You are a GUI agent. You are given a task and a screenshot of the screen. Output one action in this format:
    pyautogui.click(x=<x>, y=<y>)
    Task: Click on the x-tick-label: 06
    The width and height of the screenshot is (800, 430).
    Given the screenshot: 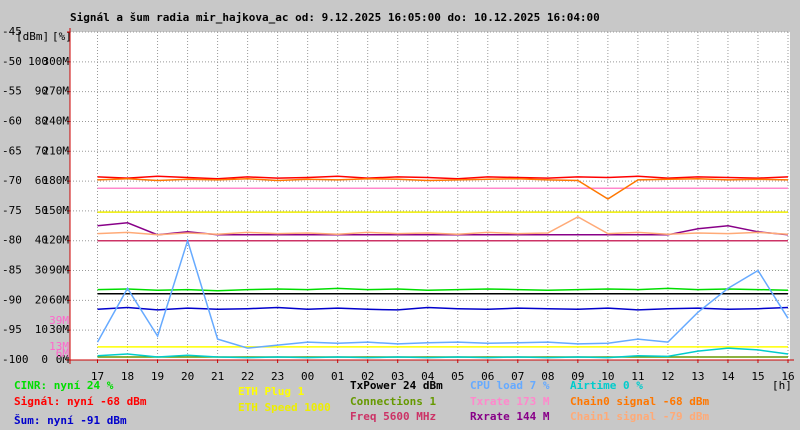 What is the action you would take?
    pyautogui.click(x=487, y=376)
    